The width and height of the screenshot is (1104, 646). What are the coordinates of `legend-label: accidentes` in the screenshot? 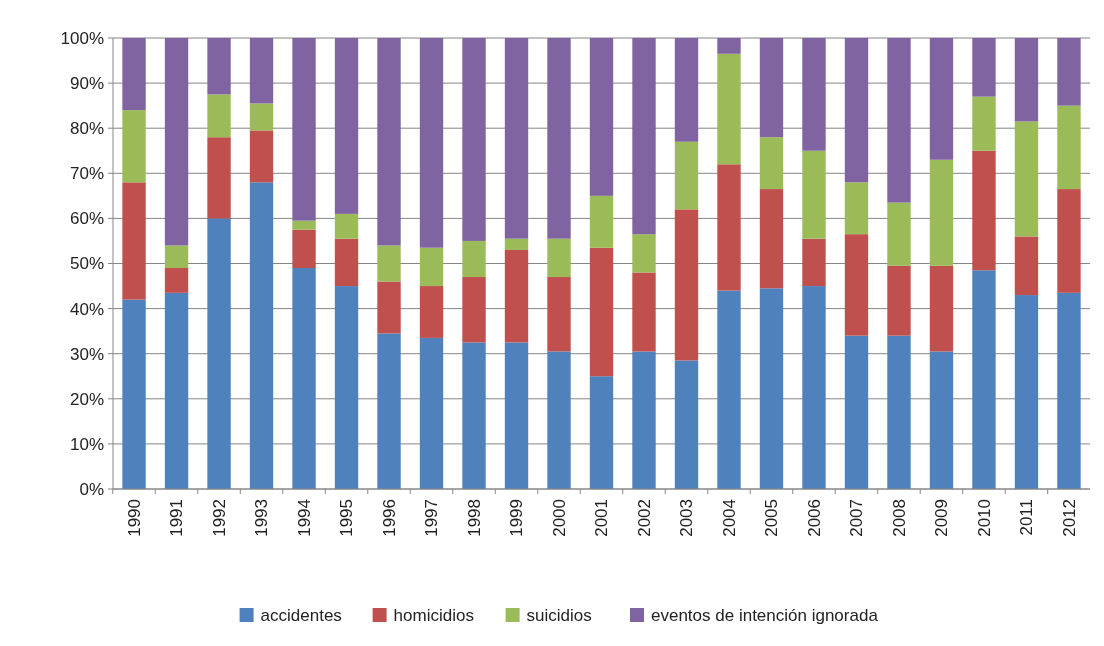 It's located at (301, 615).